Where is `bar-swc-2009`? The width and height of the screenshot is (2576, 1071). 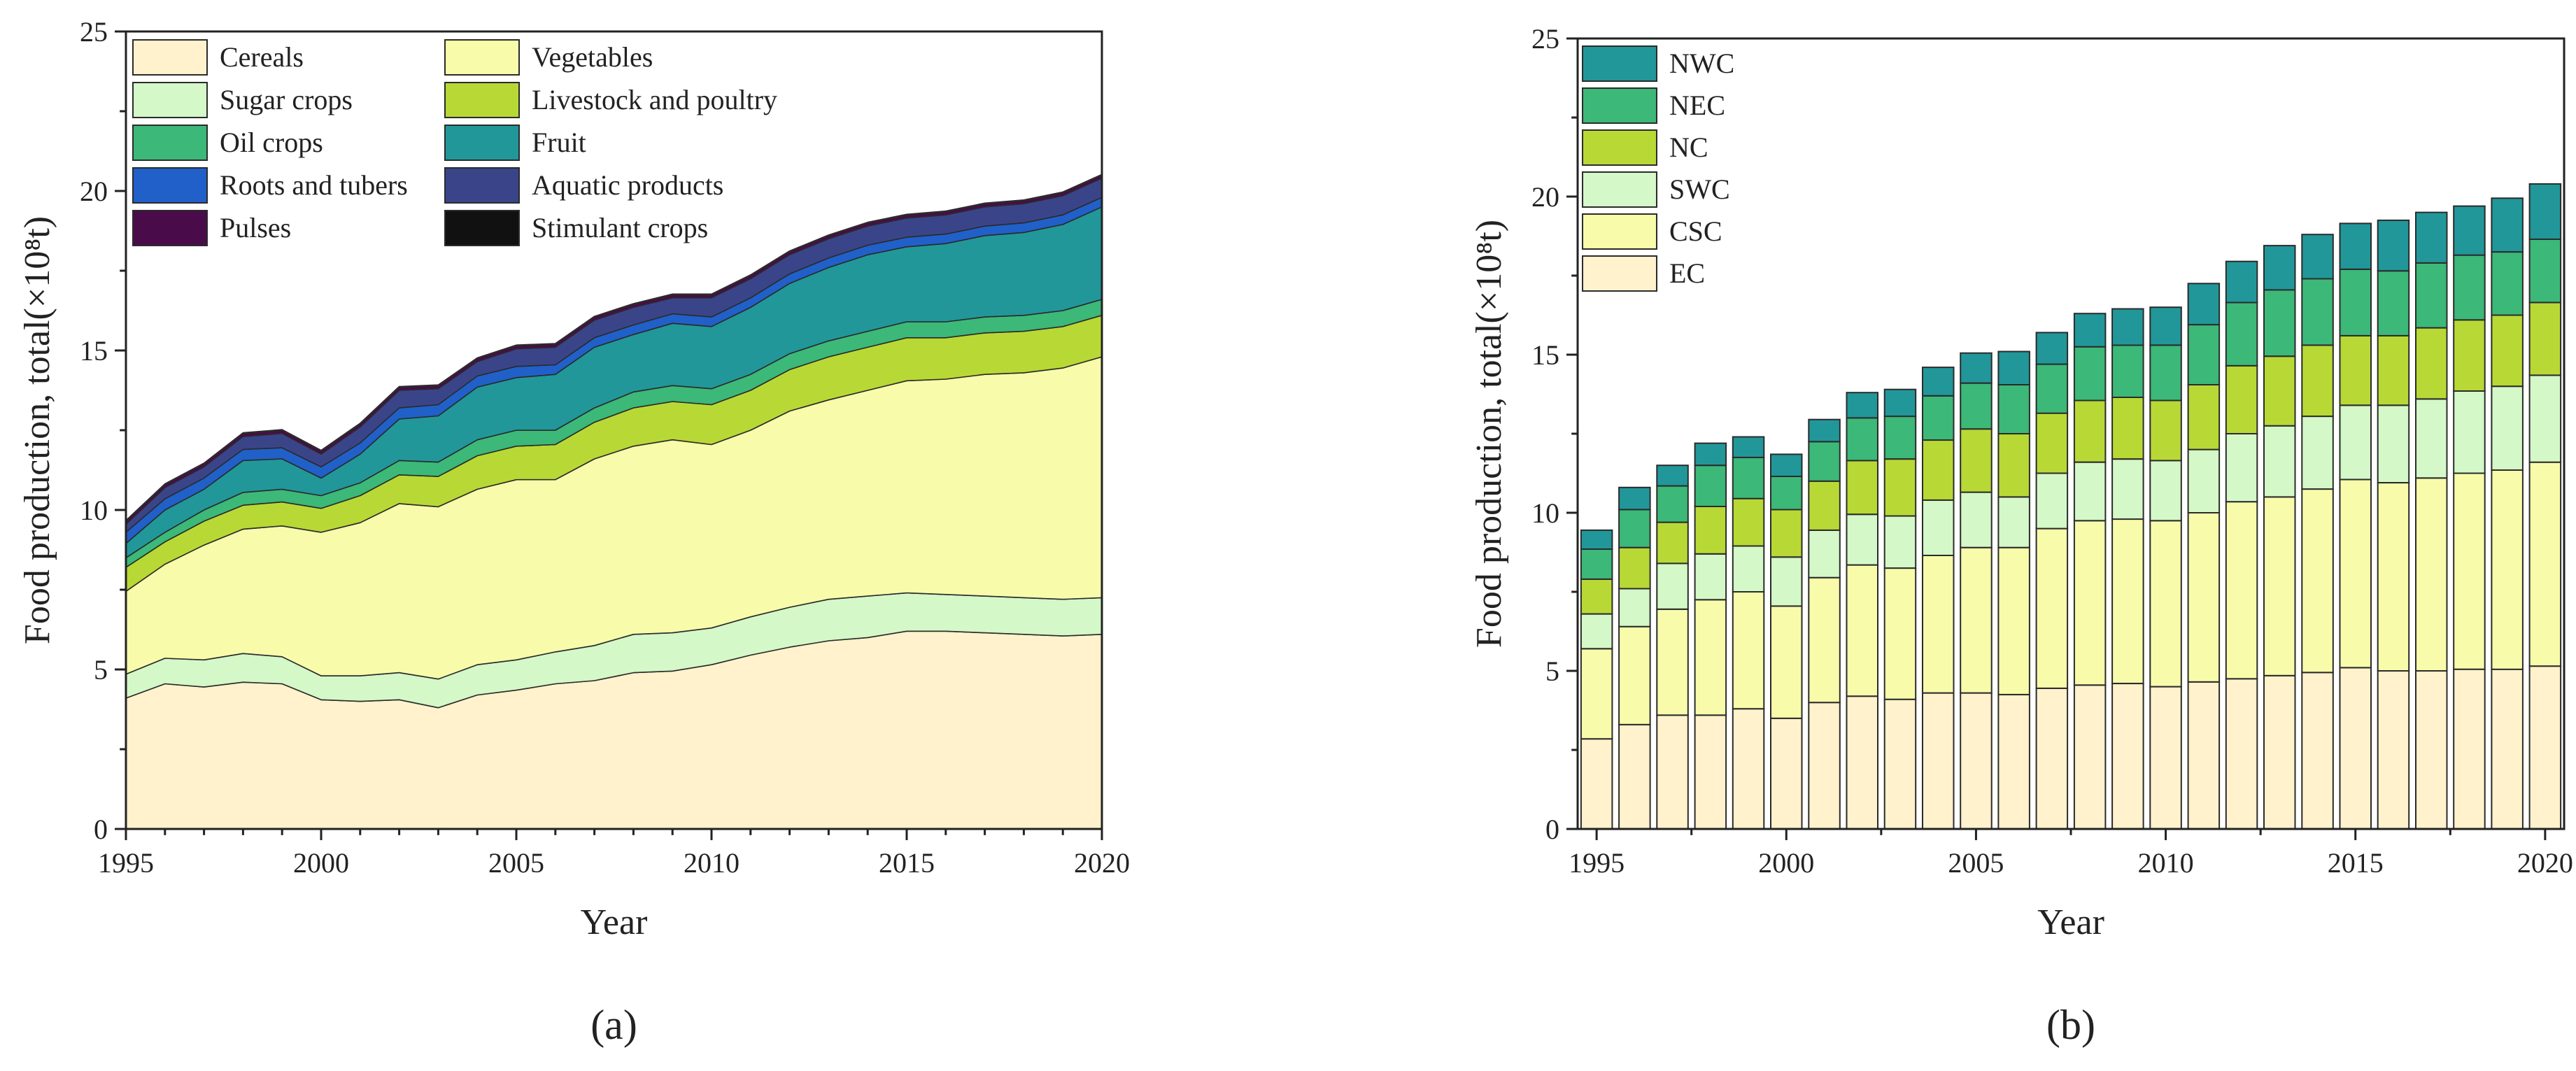 bar-swc-2009 is located at coordinates (2127, 489).